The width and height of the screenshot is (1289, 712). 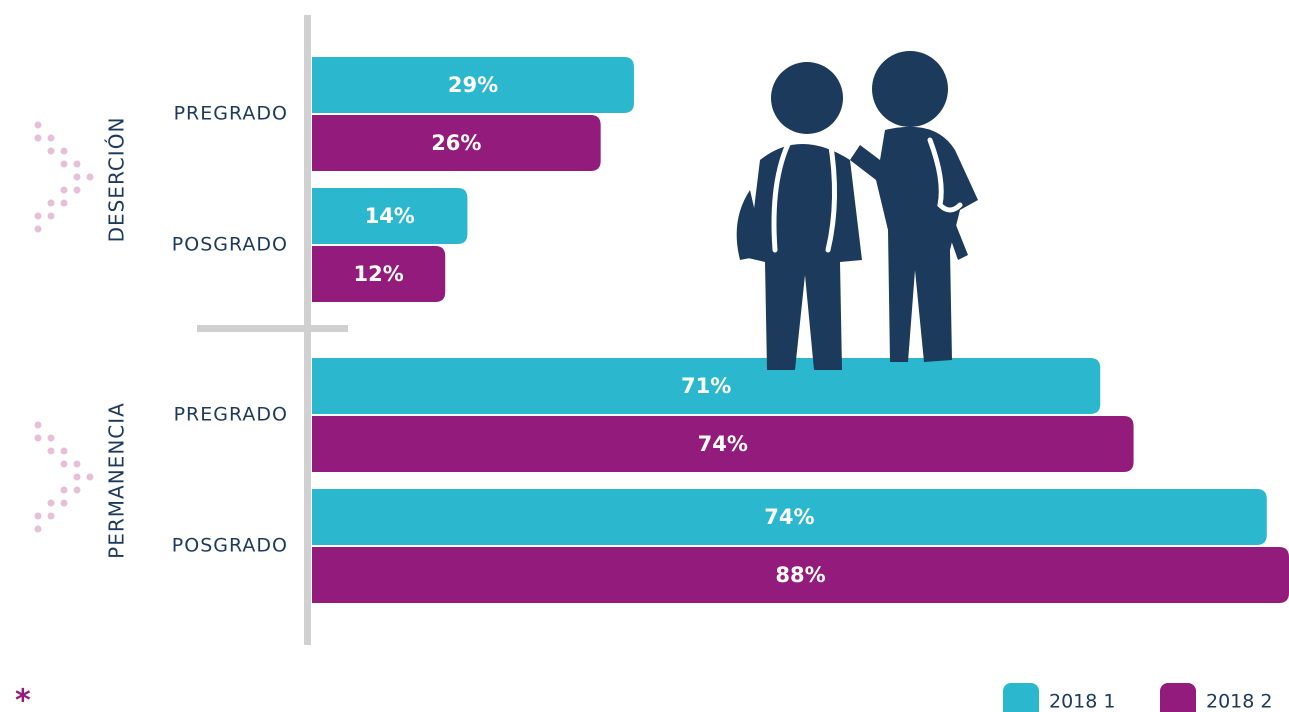 I want to click on value-label: 26%, so click(x=456, y=143).